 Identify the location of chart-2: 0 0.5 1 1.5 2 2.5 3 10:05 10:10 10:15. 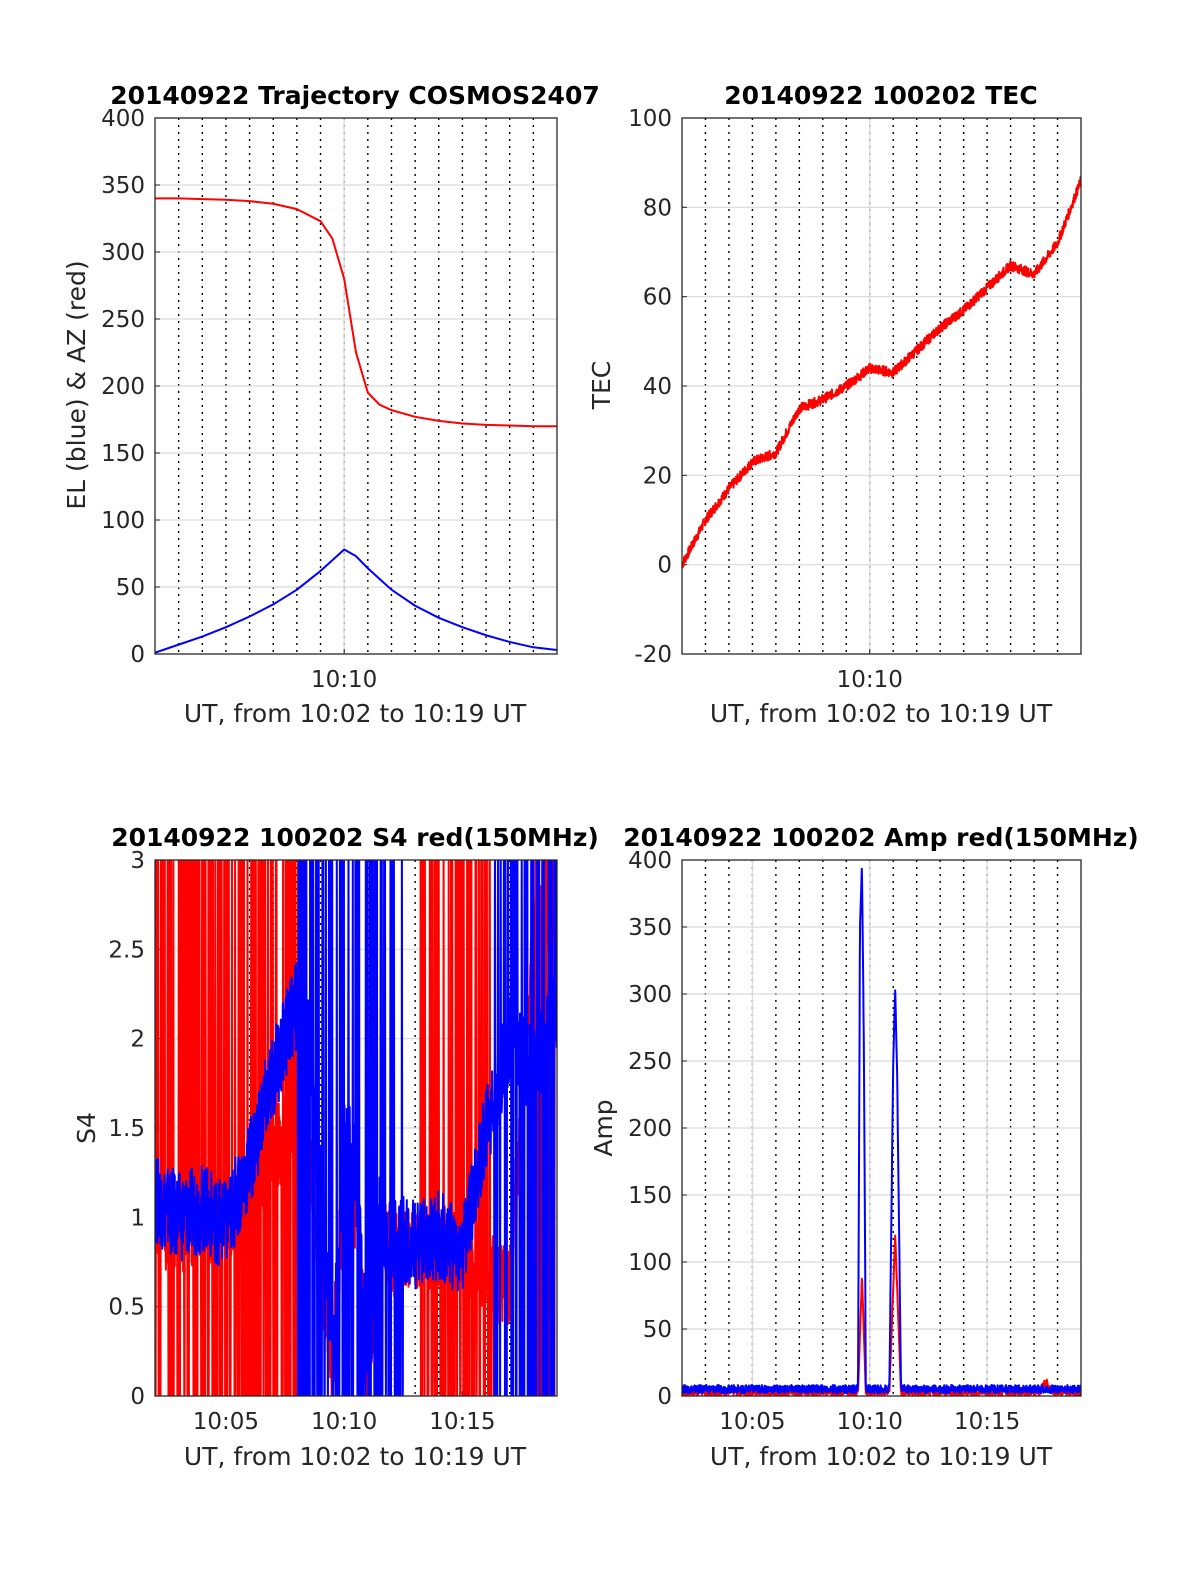
(333, 1141).